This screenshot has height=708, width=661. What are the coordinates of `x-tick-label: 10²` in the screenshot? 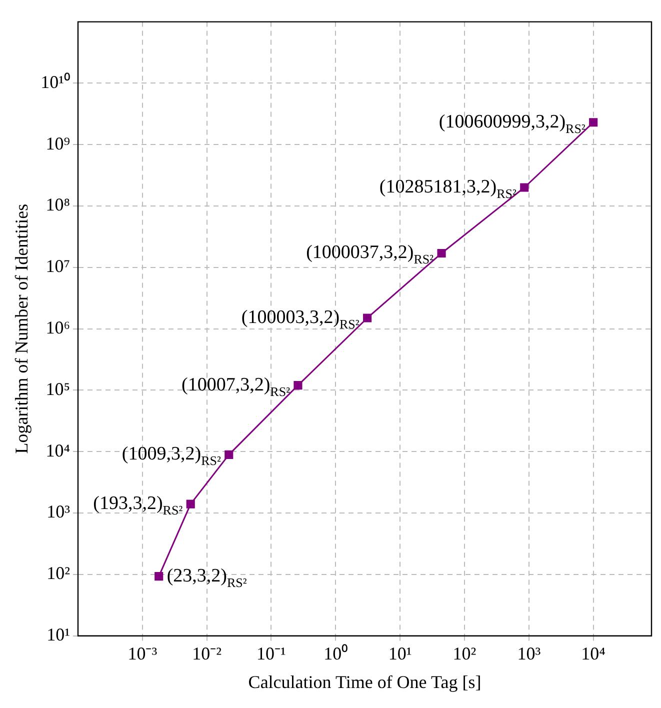 It's located at (464, 653).